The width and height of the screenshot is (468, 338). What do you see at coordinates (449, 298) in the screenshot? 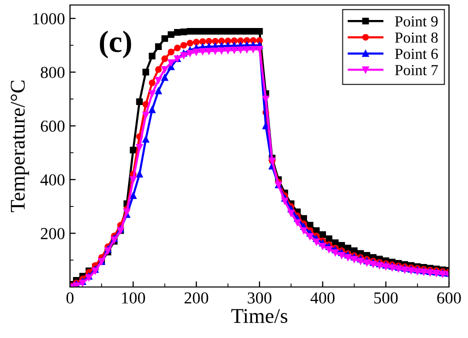
I see `x-tick-label: 600` at bounding box center [449, 298].